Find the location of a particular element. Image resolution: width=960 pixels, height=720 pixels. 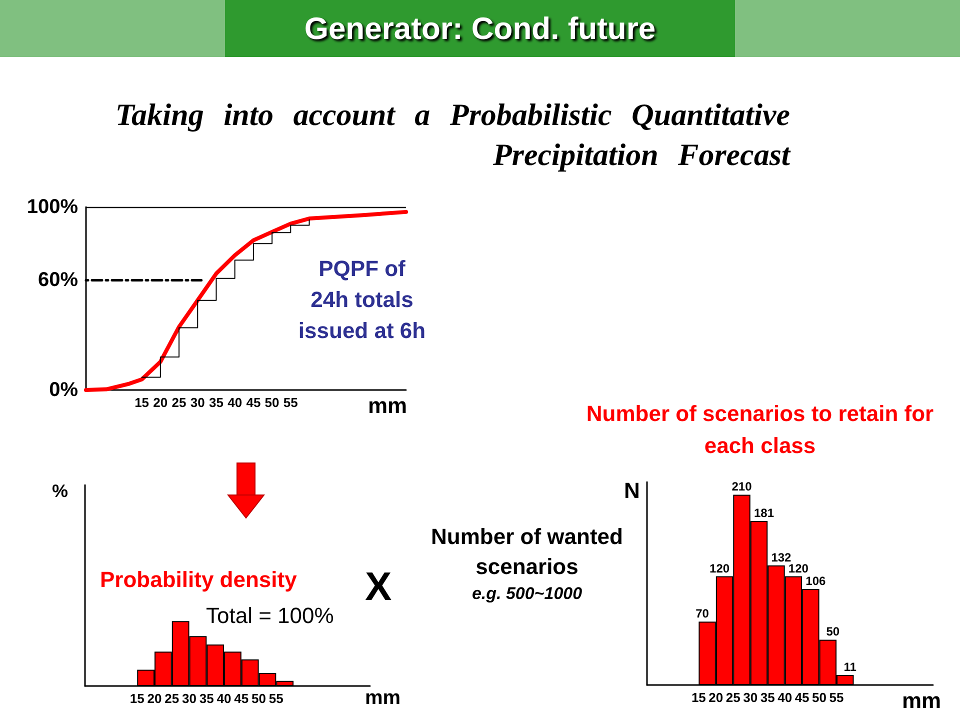

text: Number of wanted scenarios is located at coordinates (527, 552).